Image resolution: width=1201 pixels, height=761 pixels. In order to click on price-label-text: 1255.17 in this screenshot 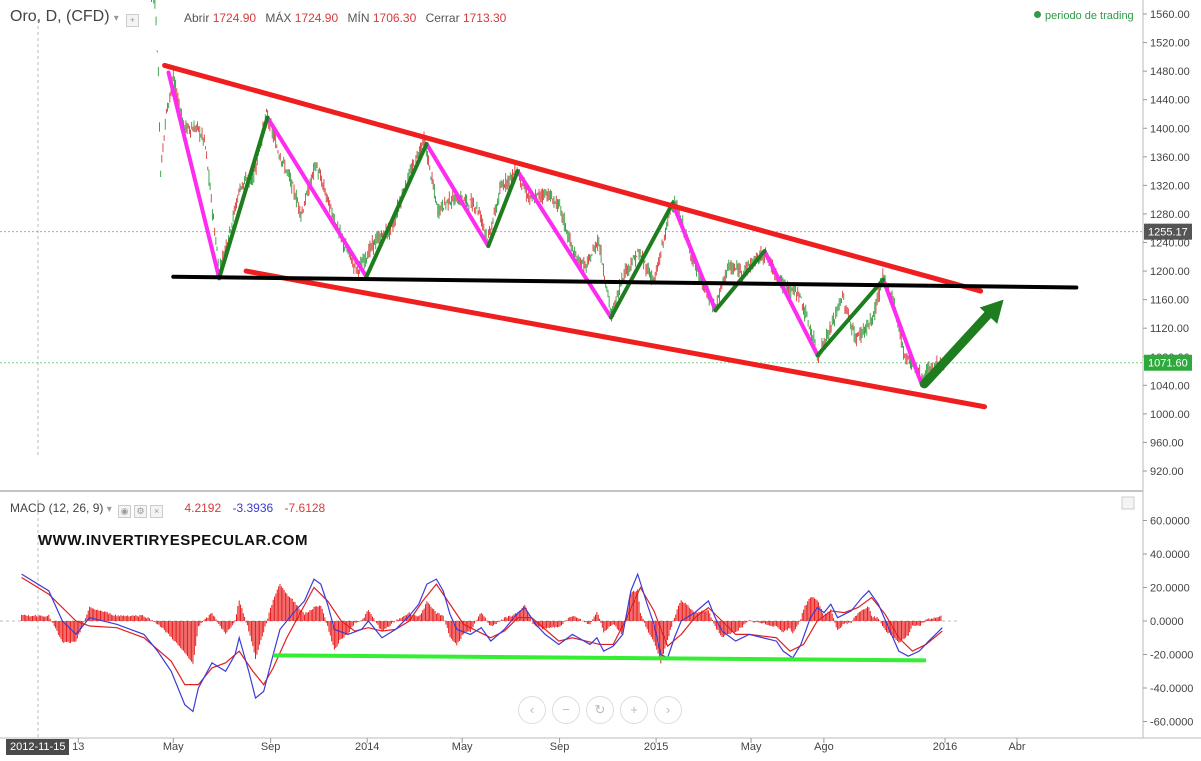, I will do `click(1168, 233)`.